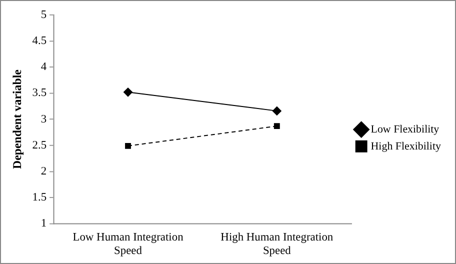 The image size is (456, 264). What do you see at coordinates (43, 14) in the screenshot?
I see `y-tick-label: 5` at bounding box center [43, 14].